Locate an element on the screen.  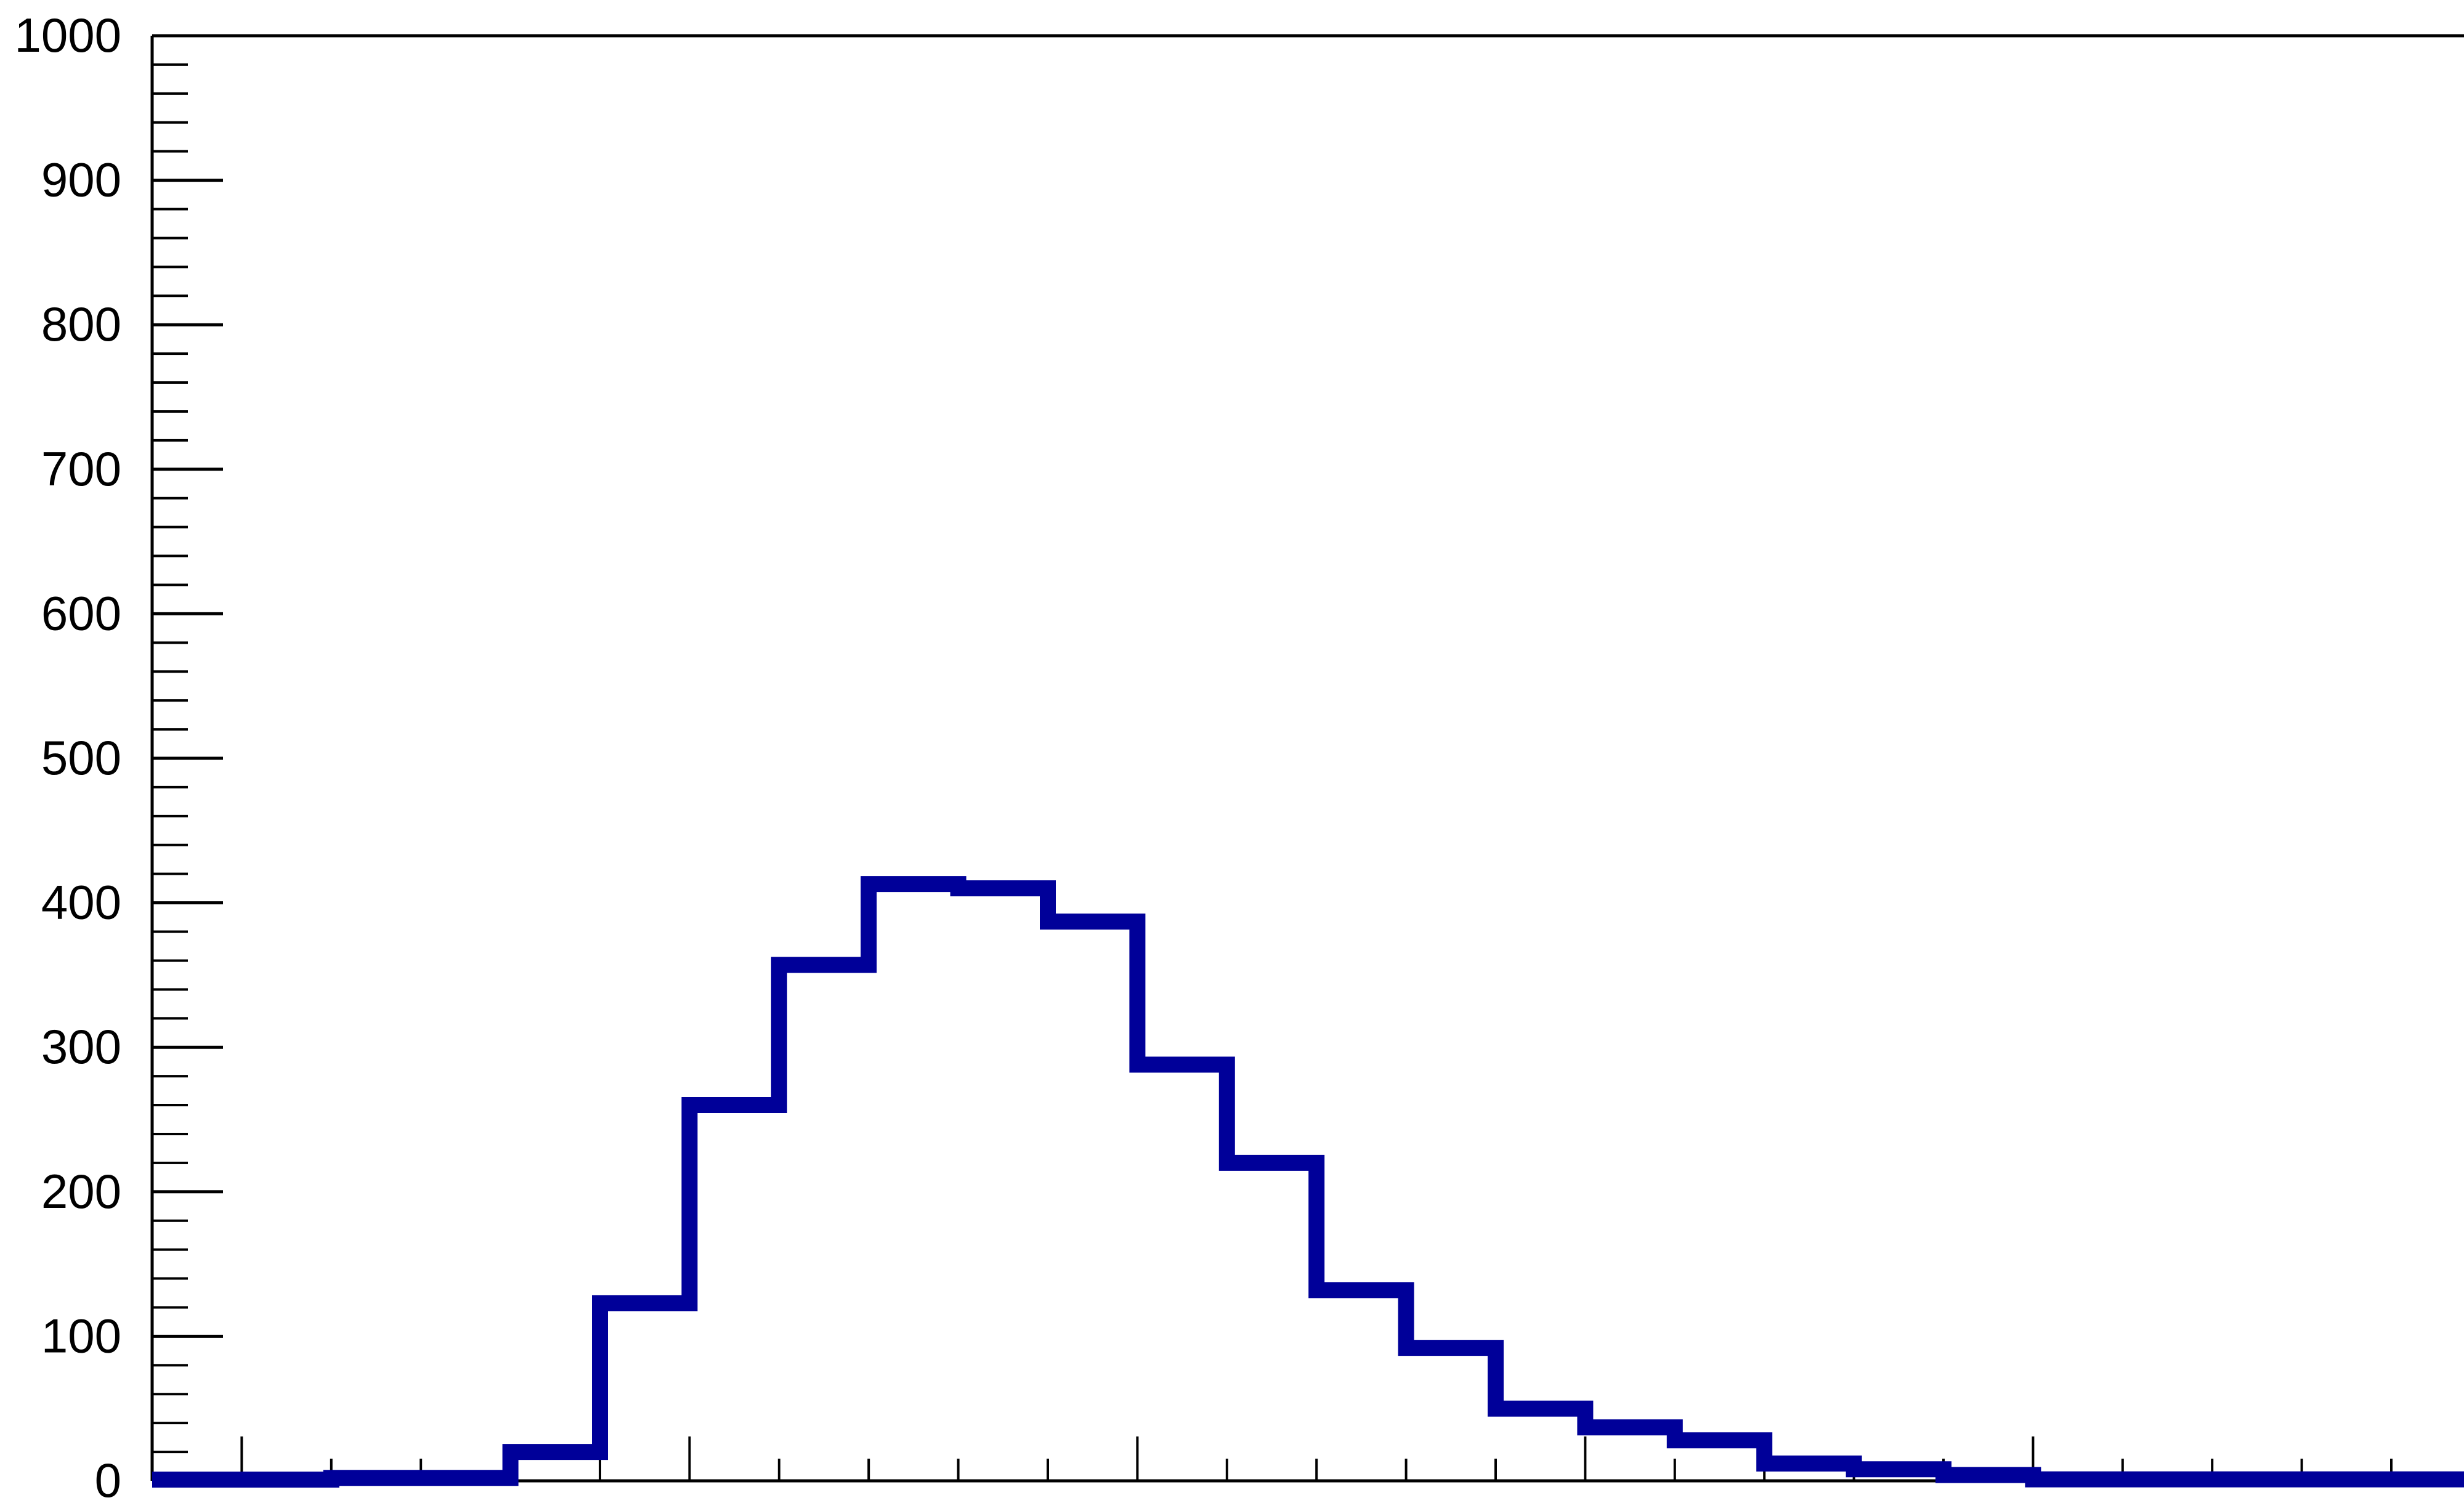
y-tick-label: 400 is located at coordinates (81, 902).